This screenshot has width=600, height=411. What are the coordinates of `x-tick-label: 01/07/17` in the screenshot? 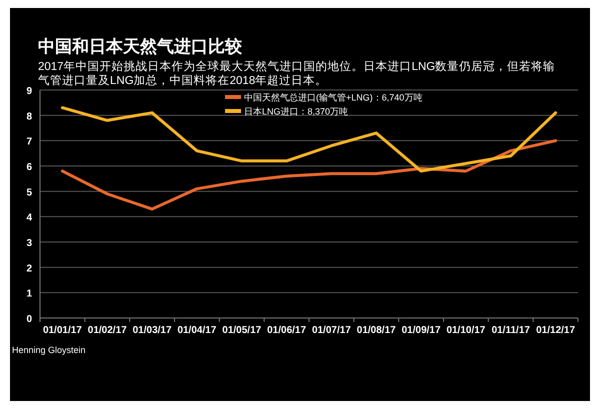 It's located at (332, 330).